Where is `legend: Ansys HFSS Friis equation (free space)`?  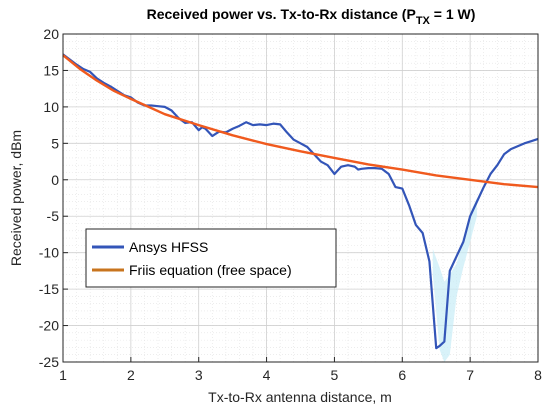 legend: Ansys HFSS Friis equation (free space) is located at coordinates (211, 258).